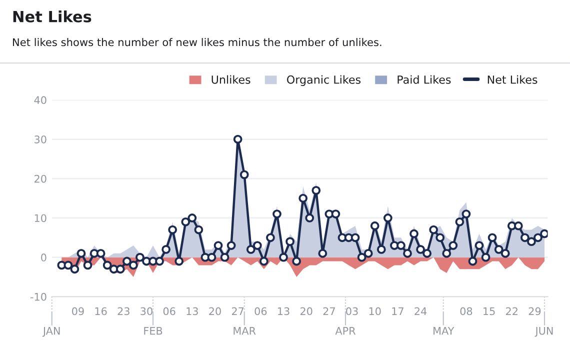 Image resolution: width=570 pixels, height=341 pixels. I want to click on x-tick-label: 16, so click(101, 311).